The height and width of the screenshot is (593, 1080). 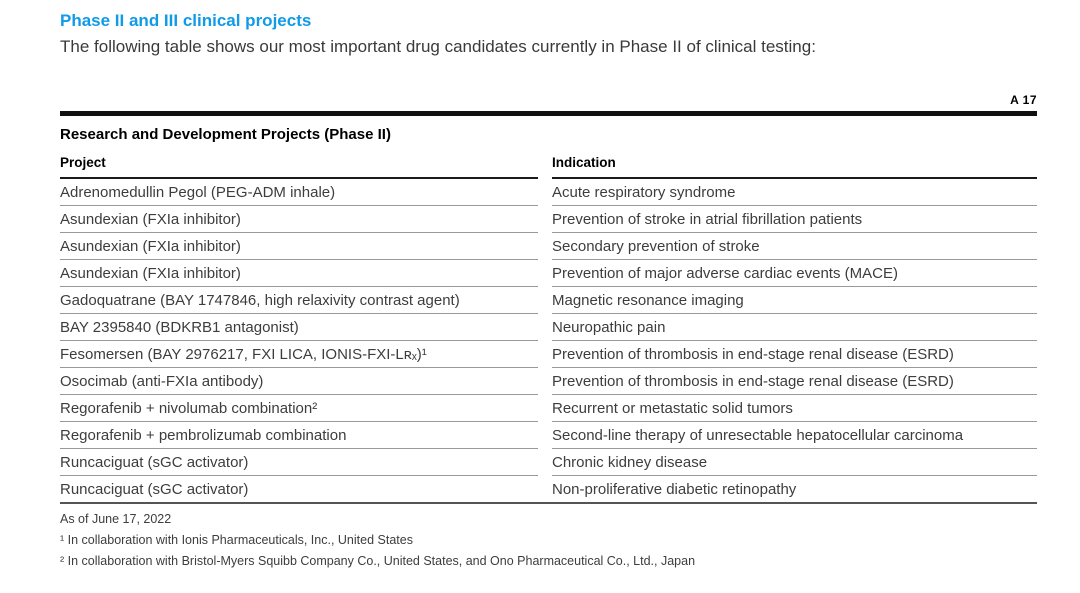 What do you see at coordinates (299, 167) in the screenshot?
I see `column-header-project: Project` at bounding box center [299, 167].